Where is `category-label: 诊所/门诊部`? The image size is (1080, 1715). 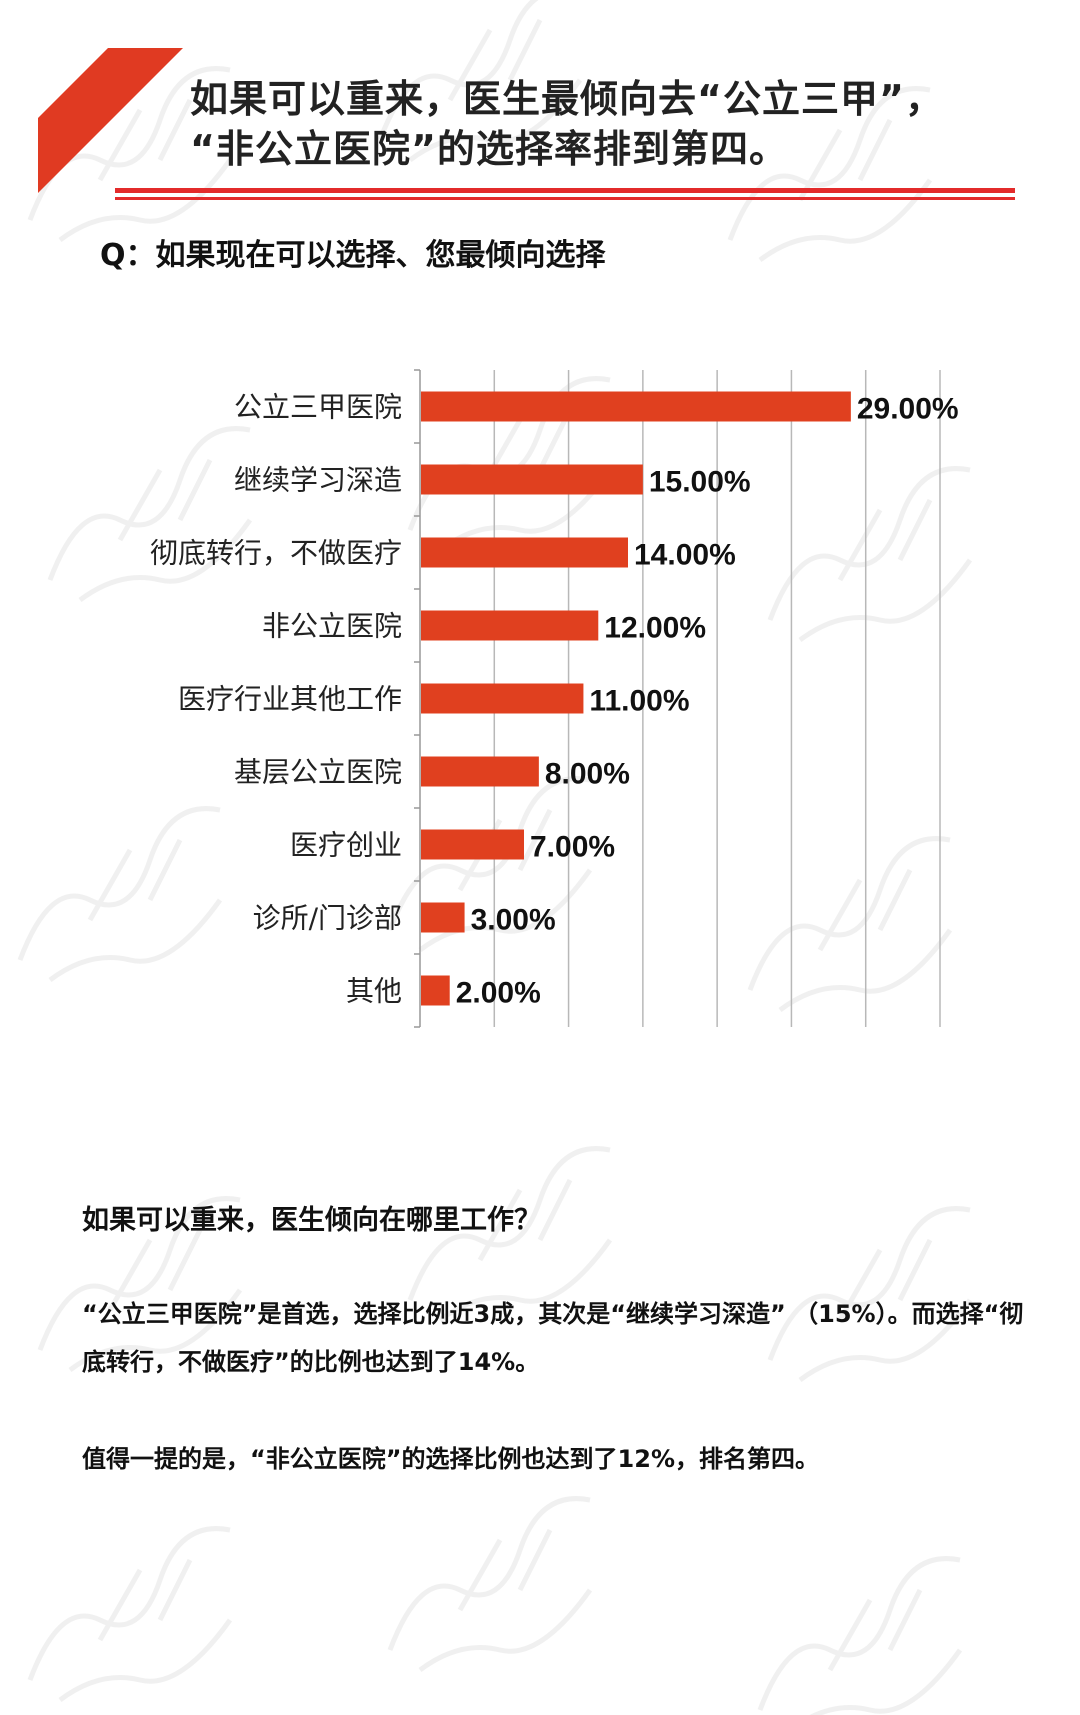 category-label: 诊所/门诊部 is located at coordinates (327, 918).